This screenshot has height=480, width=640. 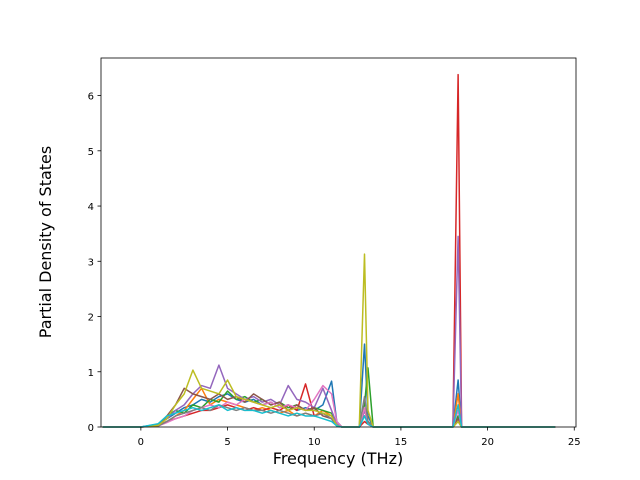 I want to click on y-tick-label: 1, so click(x=91, y=373).